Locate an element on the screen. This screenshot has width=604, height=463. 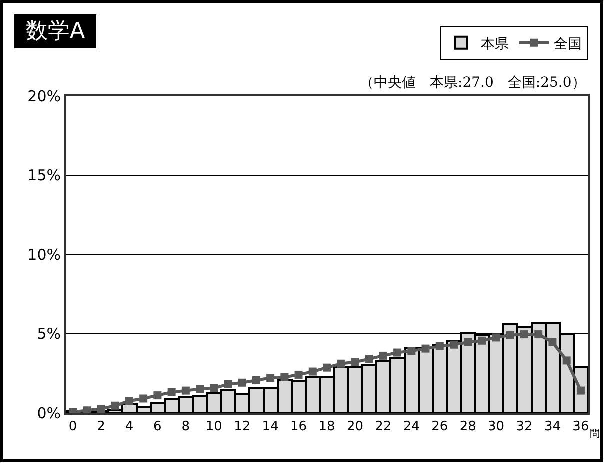
y-tick-label: 15% is located at coordinates (44, 175).